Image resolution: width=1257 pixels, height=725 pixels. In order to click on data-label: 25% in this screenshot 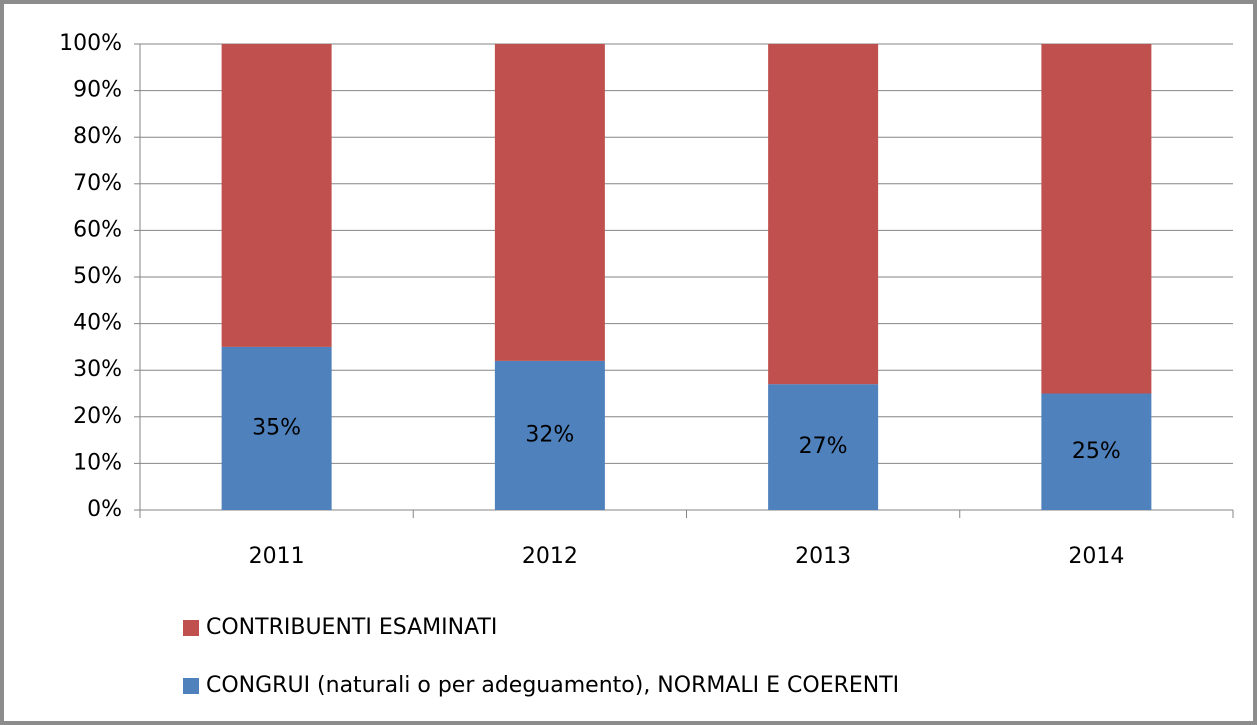, I will do `click(1096, 451)`.